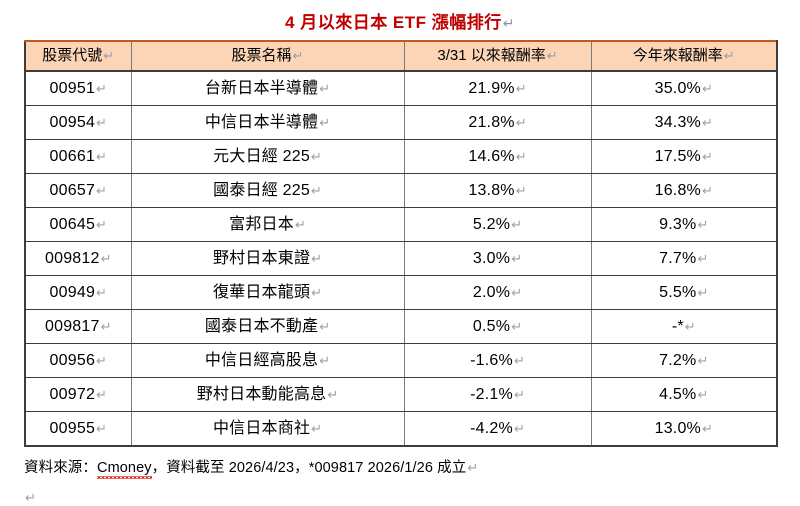 This screenshot has height=506, width=800. I want to click on table-row: 00951↵ 台新日本半導體 ↵ 21.9%↵ 35.0%↵, so click(401, 88).